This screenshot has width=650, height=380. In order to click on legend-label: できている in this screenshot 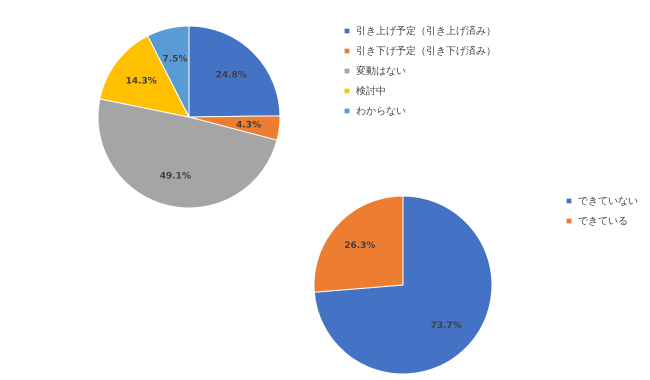, I will do `click(603, 221)`.